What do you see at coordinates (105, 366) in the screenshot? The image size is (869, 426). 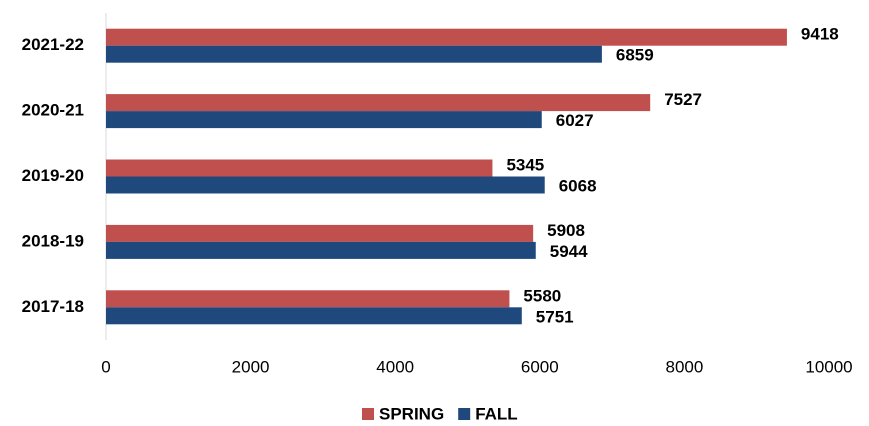 I see `x-tick-label: 0` at bounding box center [105, 366].